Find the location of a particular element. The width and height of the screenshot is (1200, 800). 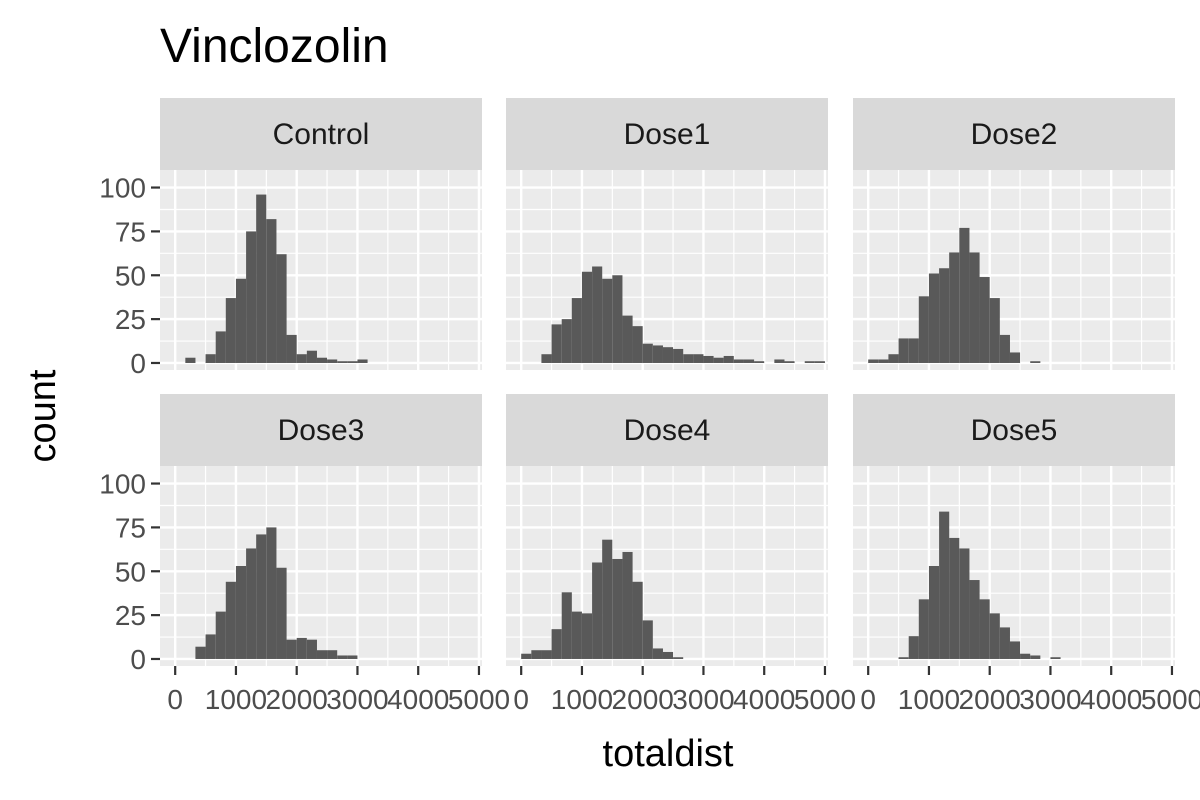

facet-strip-label: Control is located at coordinates (321, 134).